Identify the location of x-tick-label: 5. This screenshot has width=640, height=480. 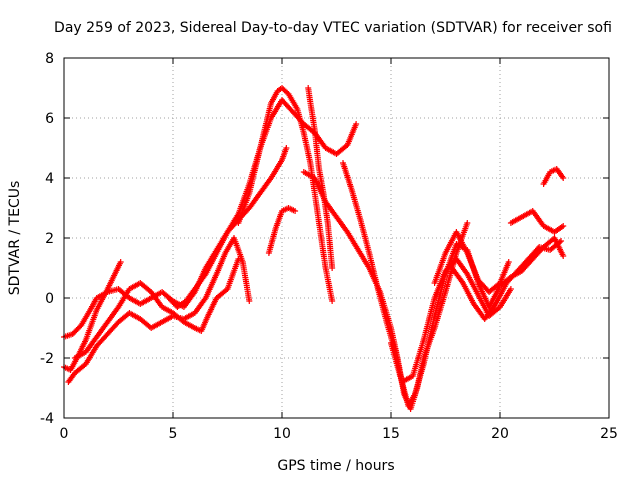
(173, 434).